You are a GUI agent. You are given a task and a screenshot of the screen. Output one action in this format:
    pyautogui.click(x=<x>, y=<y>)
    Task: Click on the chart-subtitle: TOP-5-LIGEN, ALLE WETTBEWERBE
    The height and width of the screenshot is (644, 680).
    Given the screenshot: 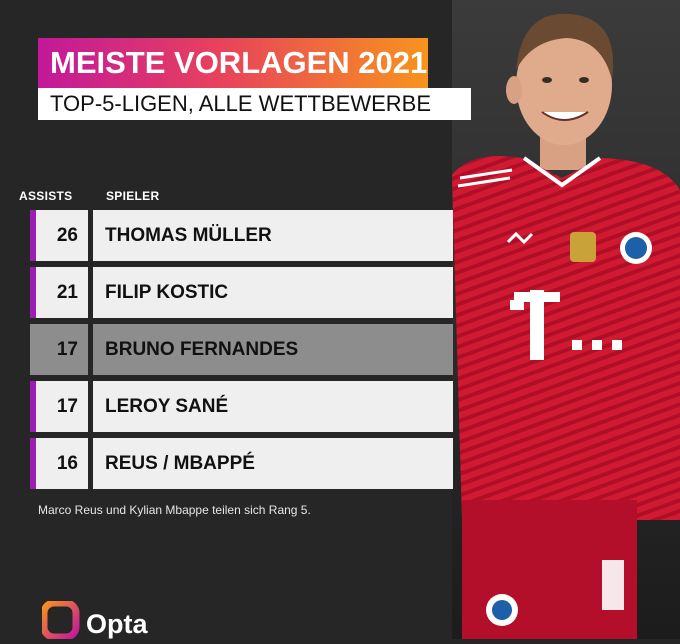 What is the action you would take?
    pyautogui.click(x=254, y=104)
    